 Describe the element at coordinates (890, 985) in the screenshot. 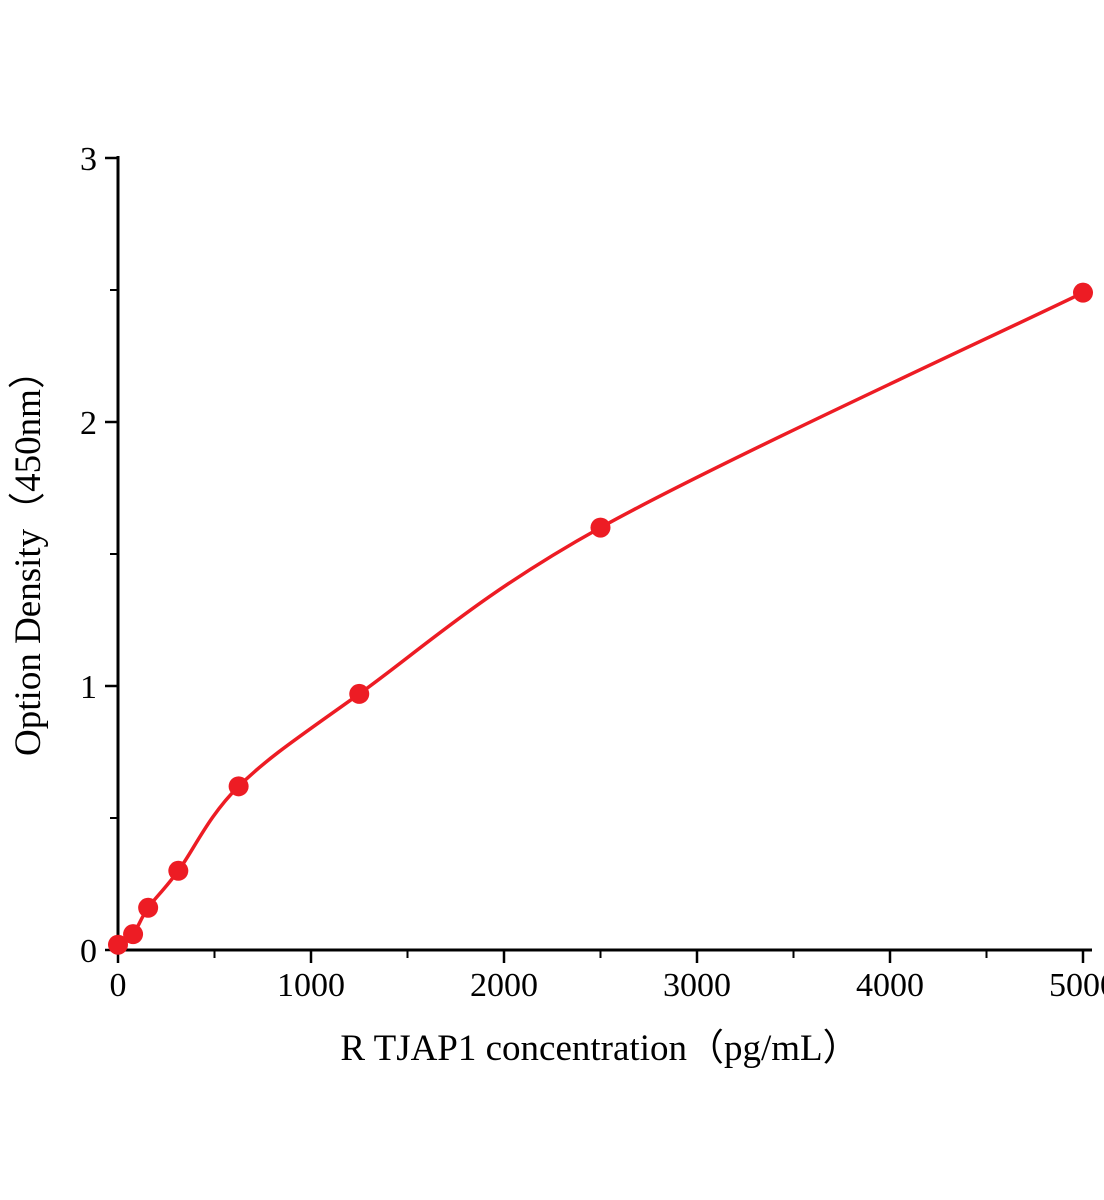

I see `x-tick-label: 4000` at that location.